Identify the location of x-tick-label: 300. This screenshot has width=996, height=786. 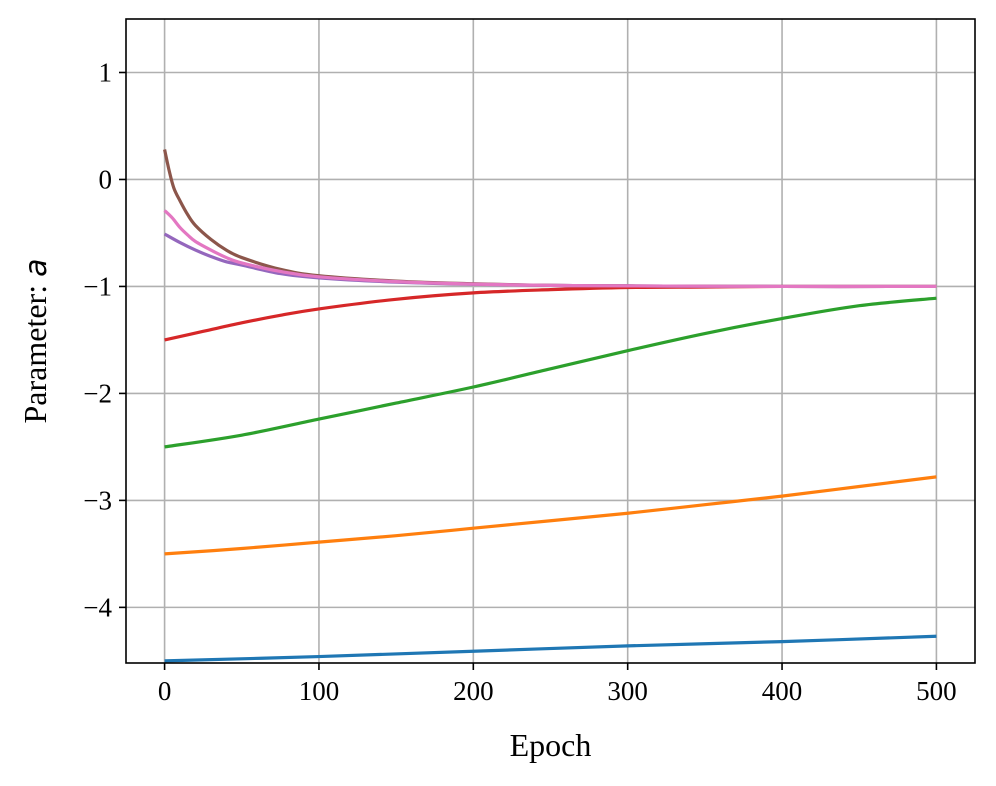
(627, 691).